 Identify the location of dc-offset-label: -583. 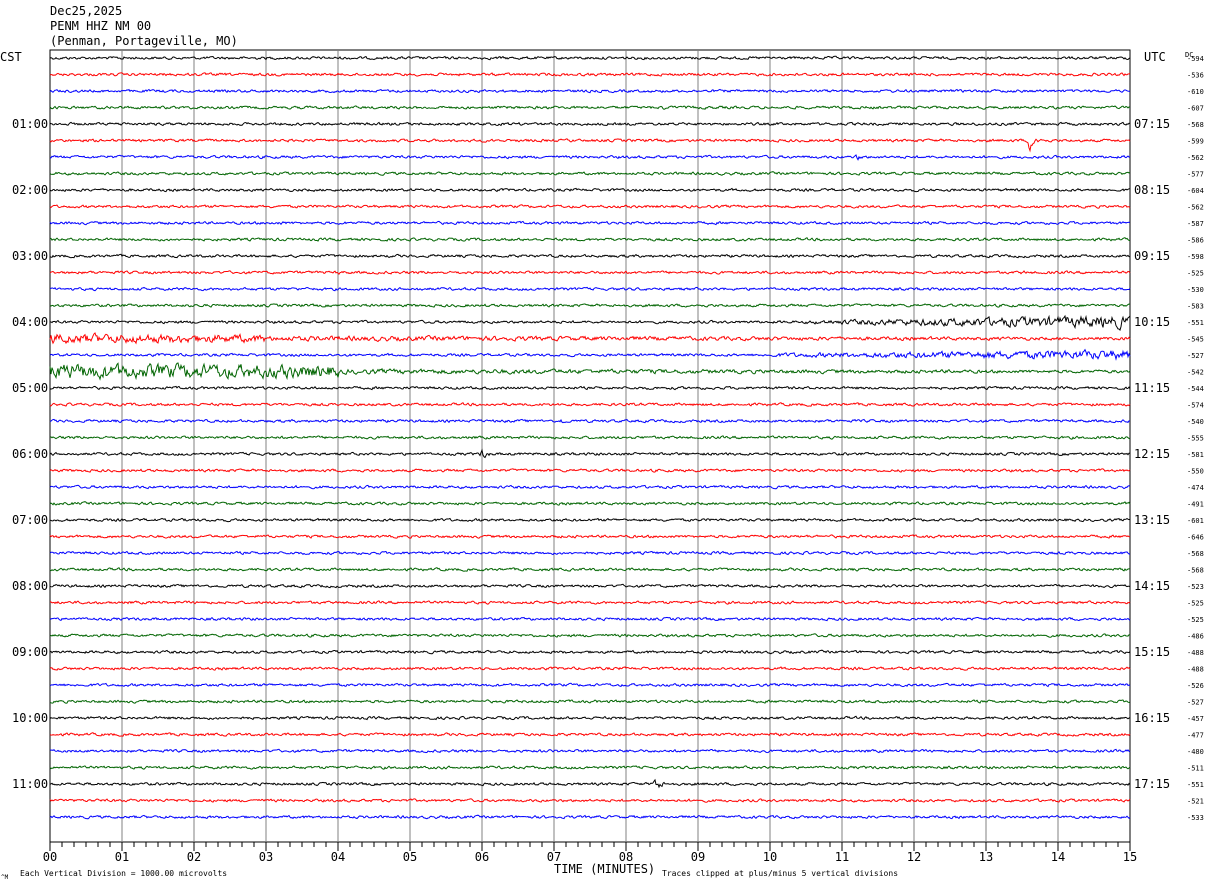
(1195, 307).